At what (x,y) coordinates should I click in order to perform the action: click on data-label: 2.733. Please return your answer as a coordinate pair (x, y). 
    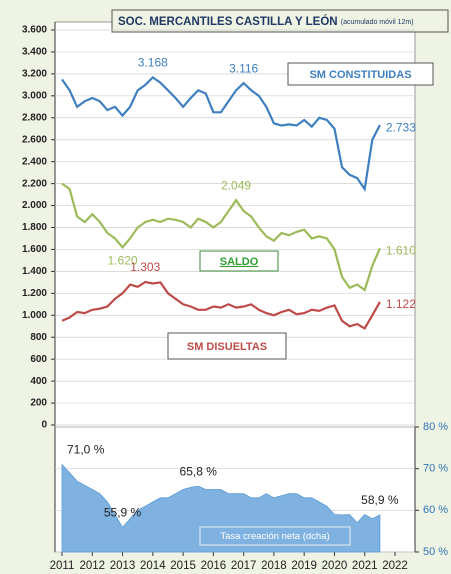
    Looking at the image, I should click on (401, 127).